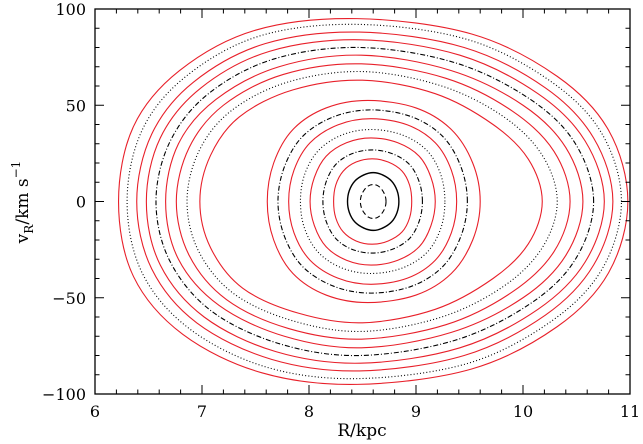 The width and height of the screenshot is (643, 444). I want to click on x-tick-label: 6, so click(95, 411).